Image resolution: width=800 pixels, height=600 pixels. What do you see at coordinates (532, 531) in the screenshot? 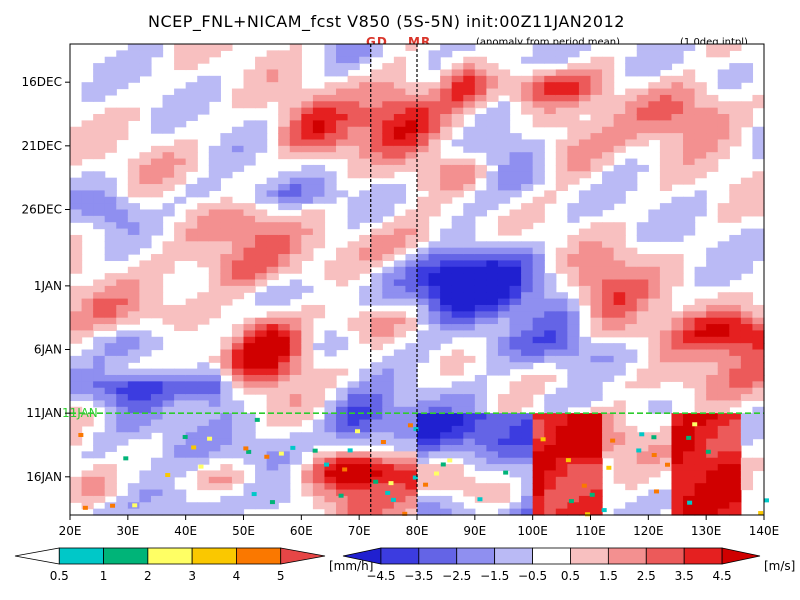
I see `x-tick-label: 100E` at bounding box center [532, 531].